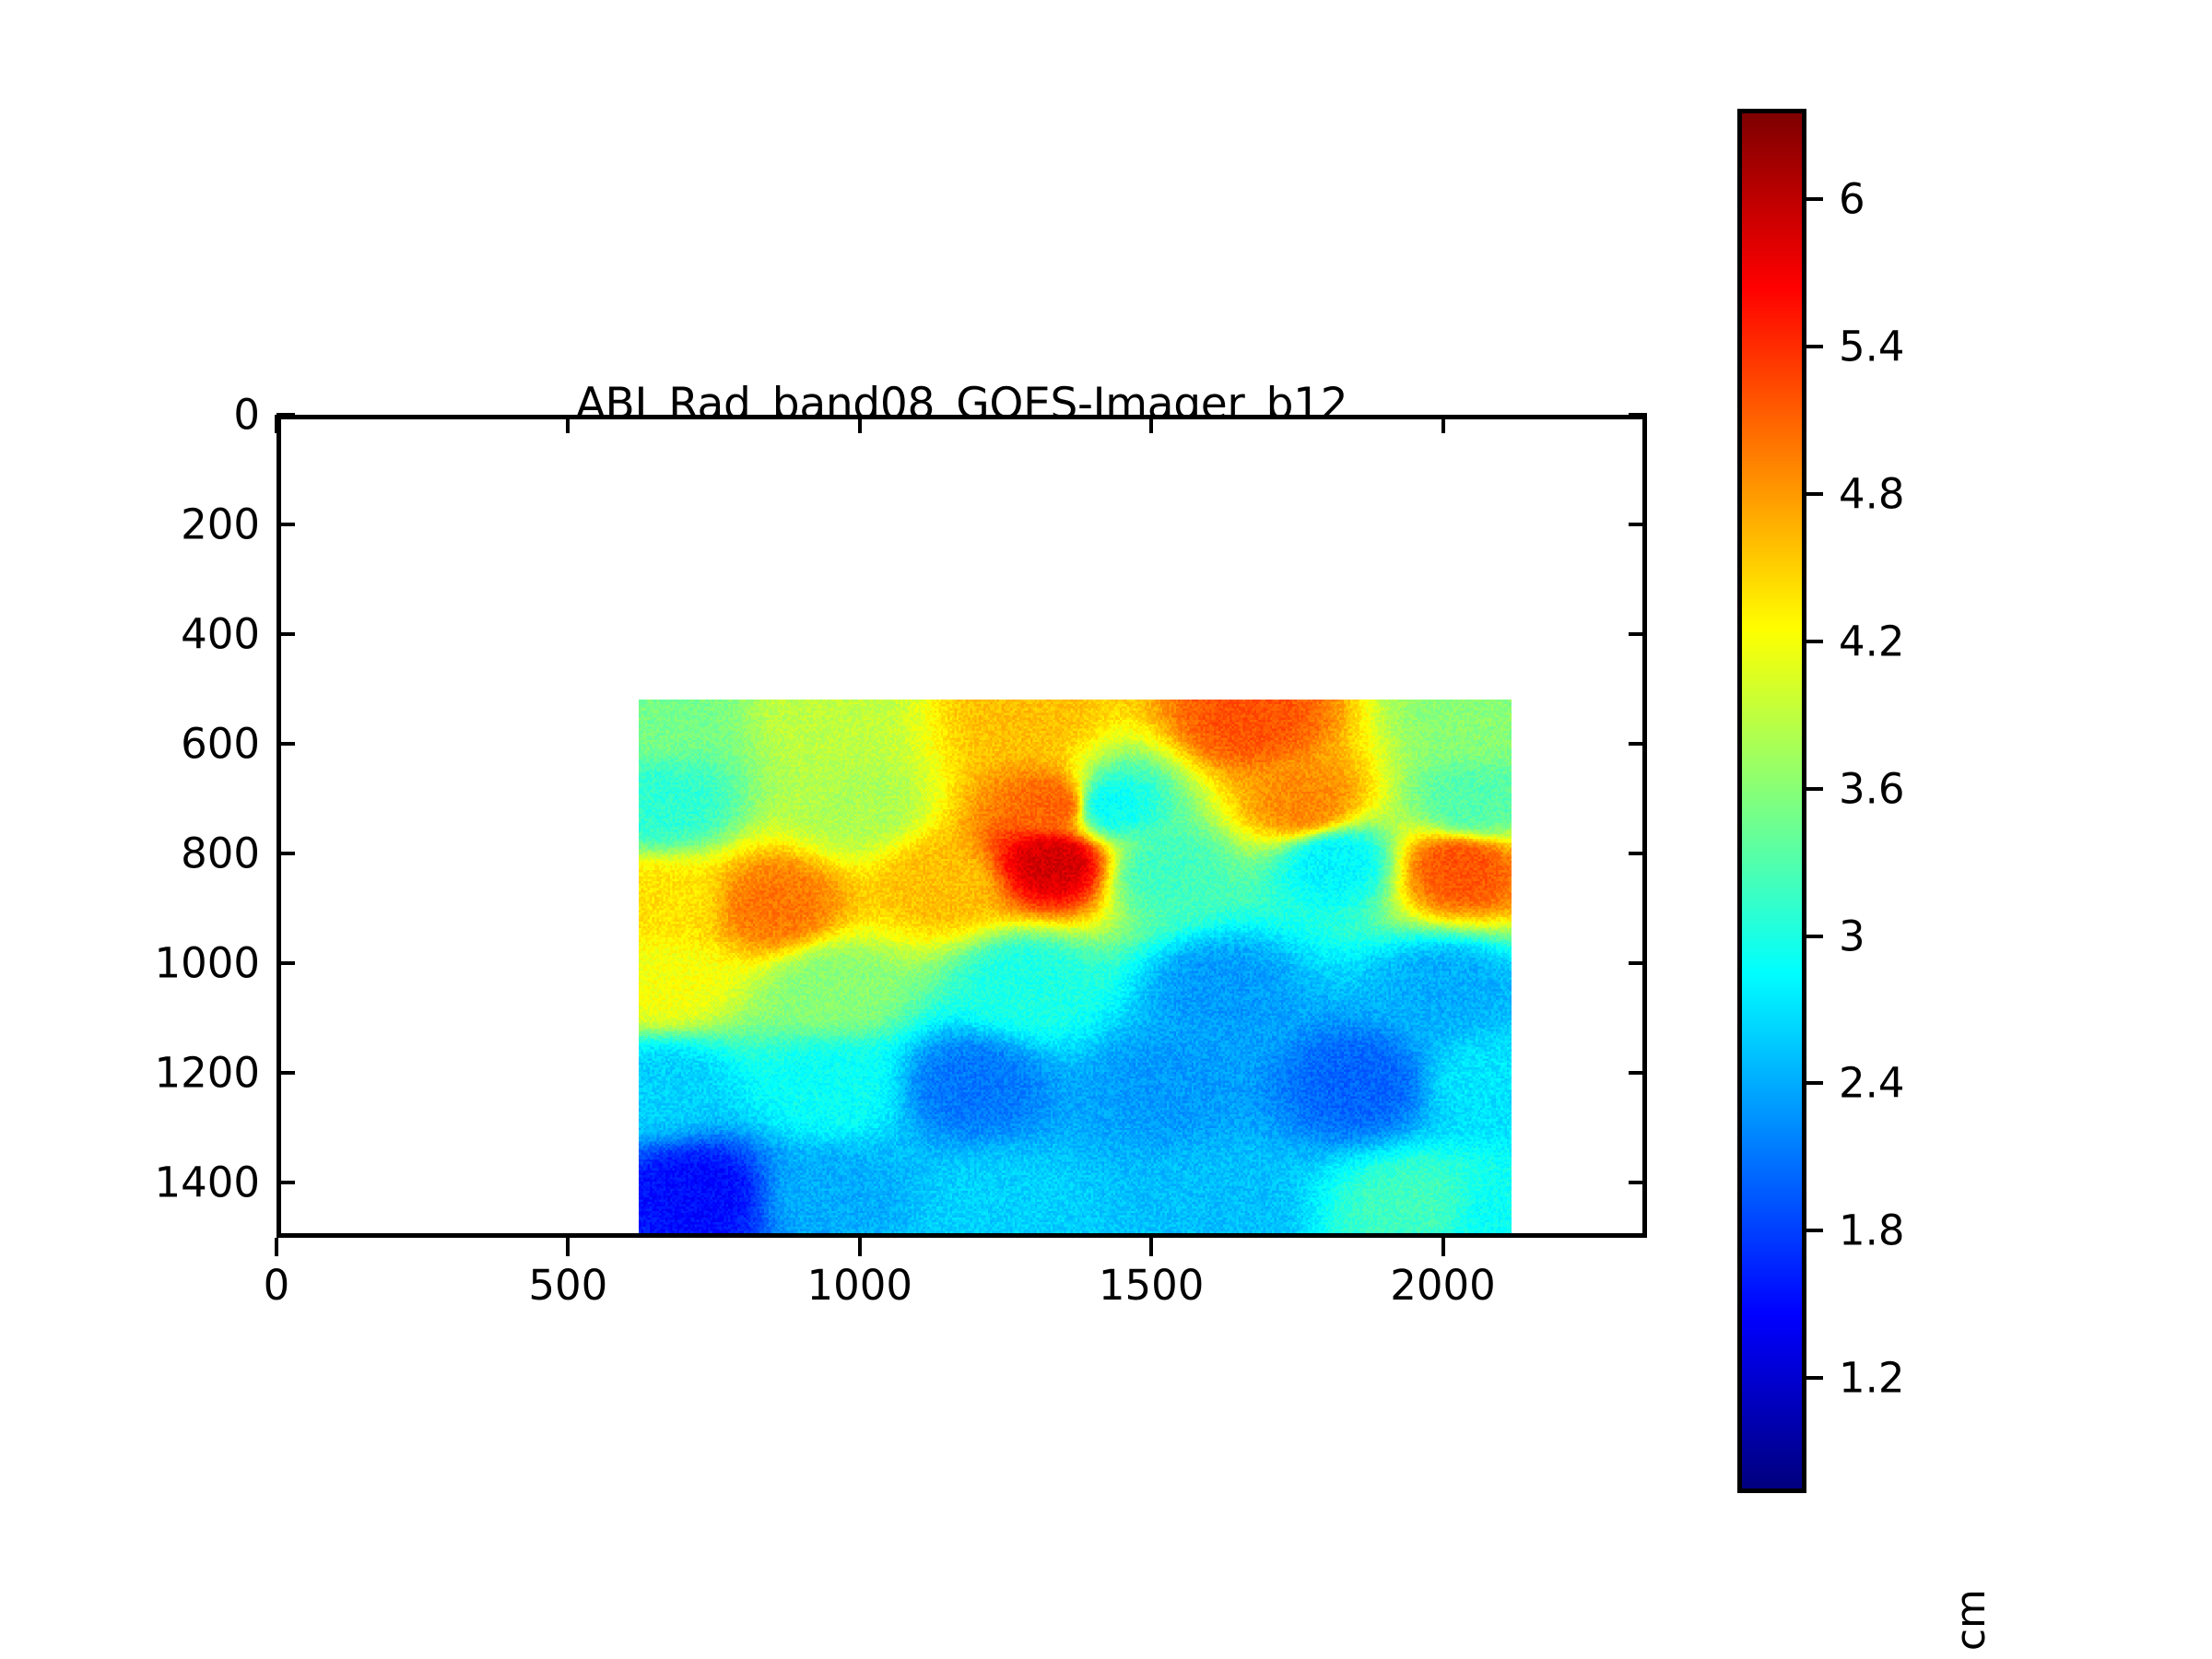  Describe the element at coordinates (220, 744) in the screenshot. I see `y-tick-label: 600` at that location.